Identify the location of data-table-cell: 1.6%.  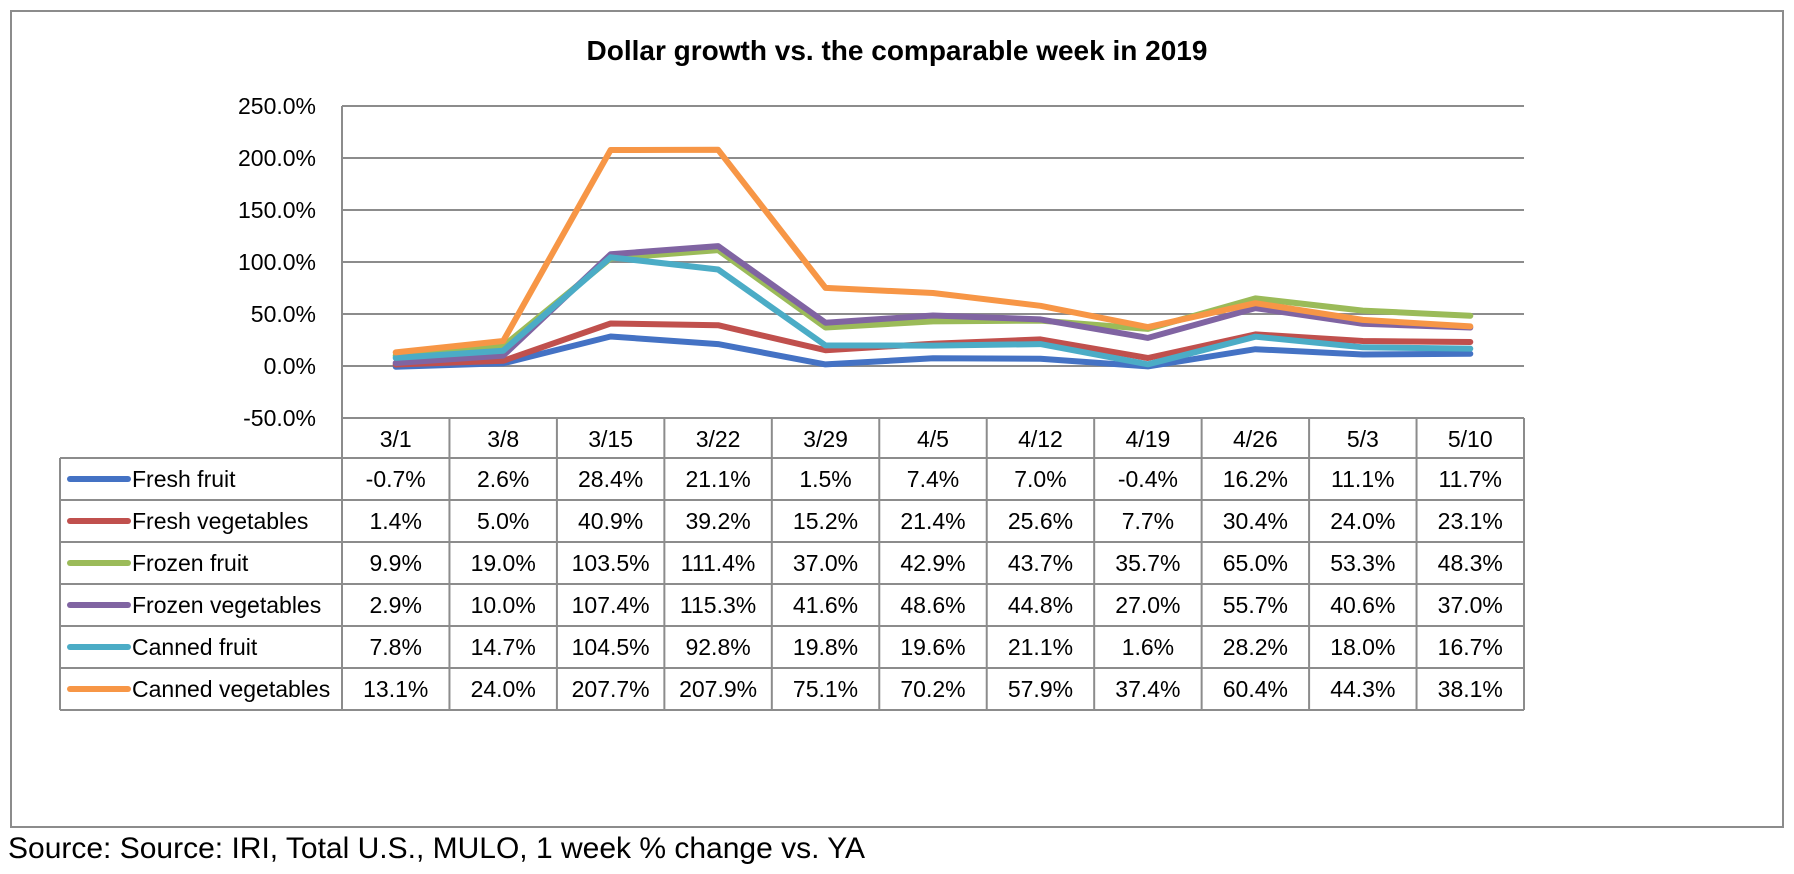
(1148, 647).